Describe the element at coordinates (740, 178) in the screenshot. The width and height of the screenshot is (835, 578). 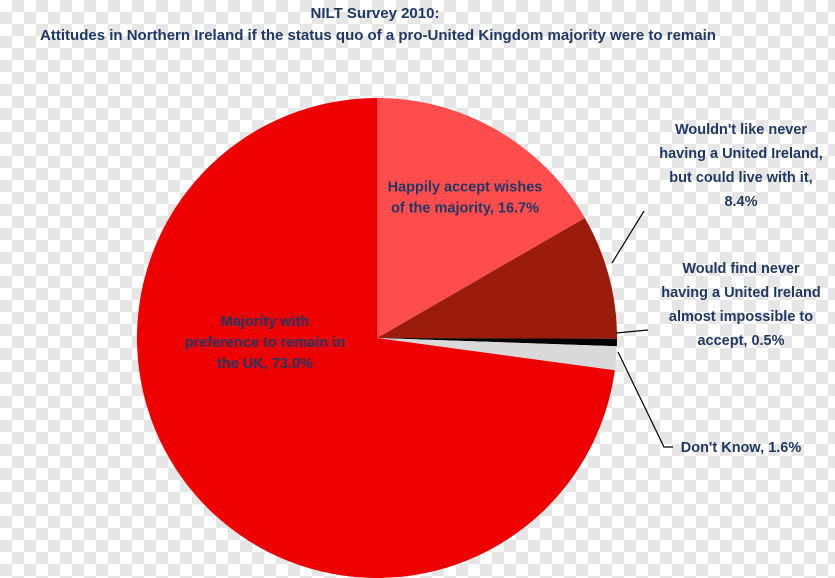
I see `slice-label-line: but could live with it,` at that location.